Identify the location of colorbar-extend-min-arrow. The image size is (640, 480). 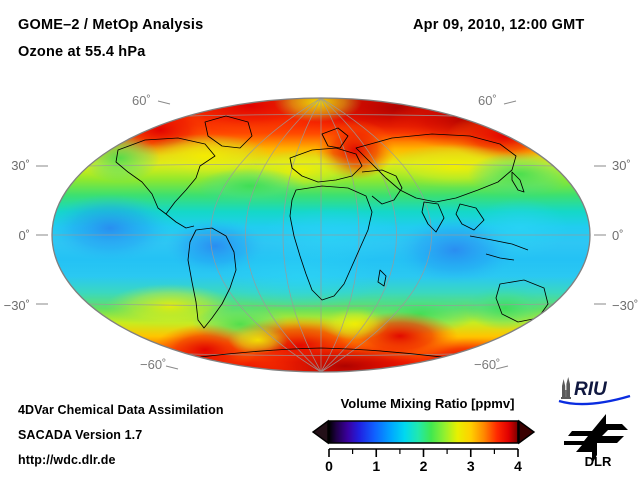
(320, 432).